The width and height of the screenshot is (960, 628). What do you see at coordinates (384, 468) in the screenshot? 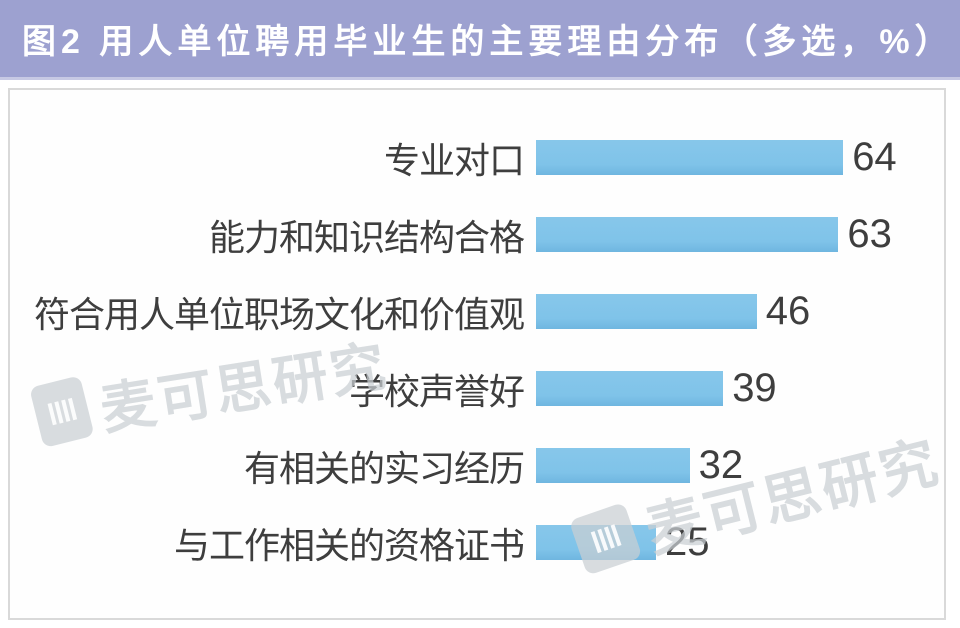
I see `category-label: 有相关的实习经历` at bounding box center [384, 468].